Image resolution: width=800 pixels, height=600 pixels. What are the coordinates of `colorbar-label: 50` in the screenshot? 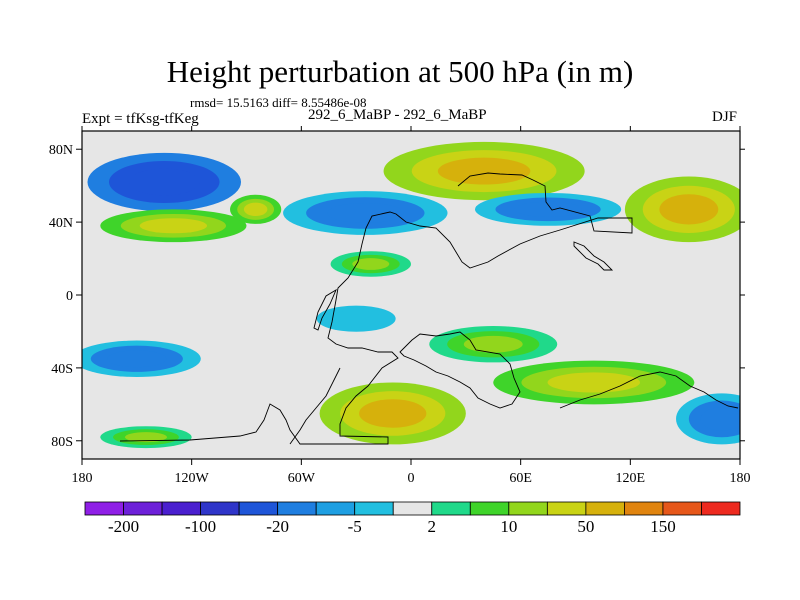 It's located at (585, 526).